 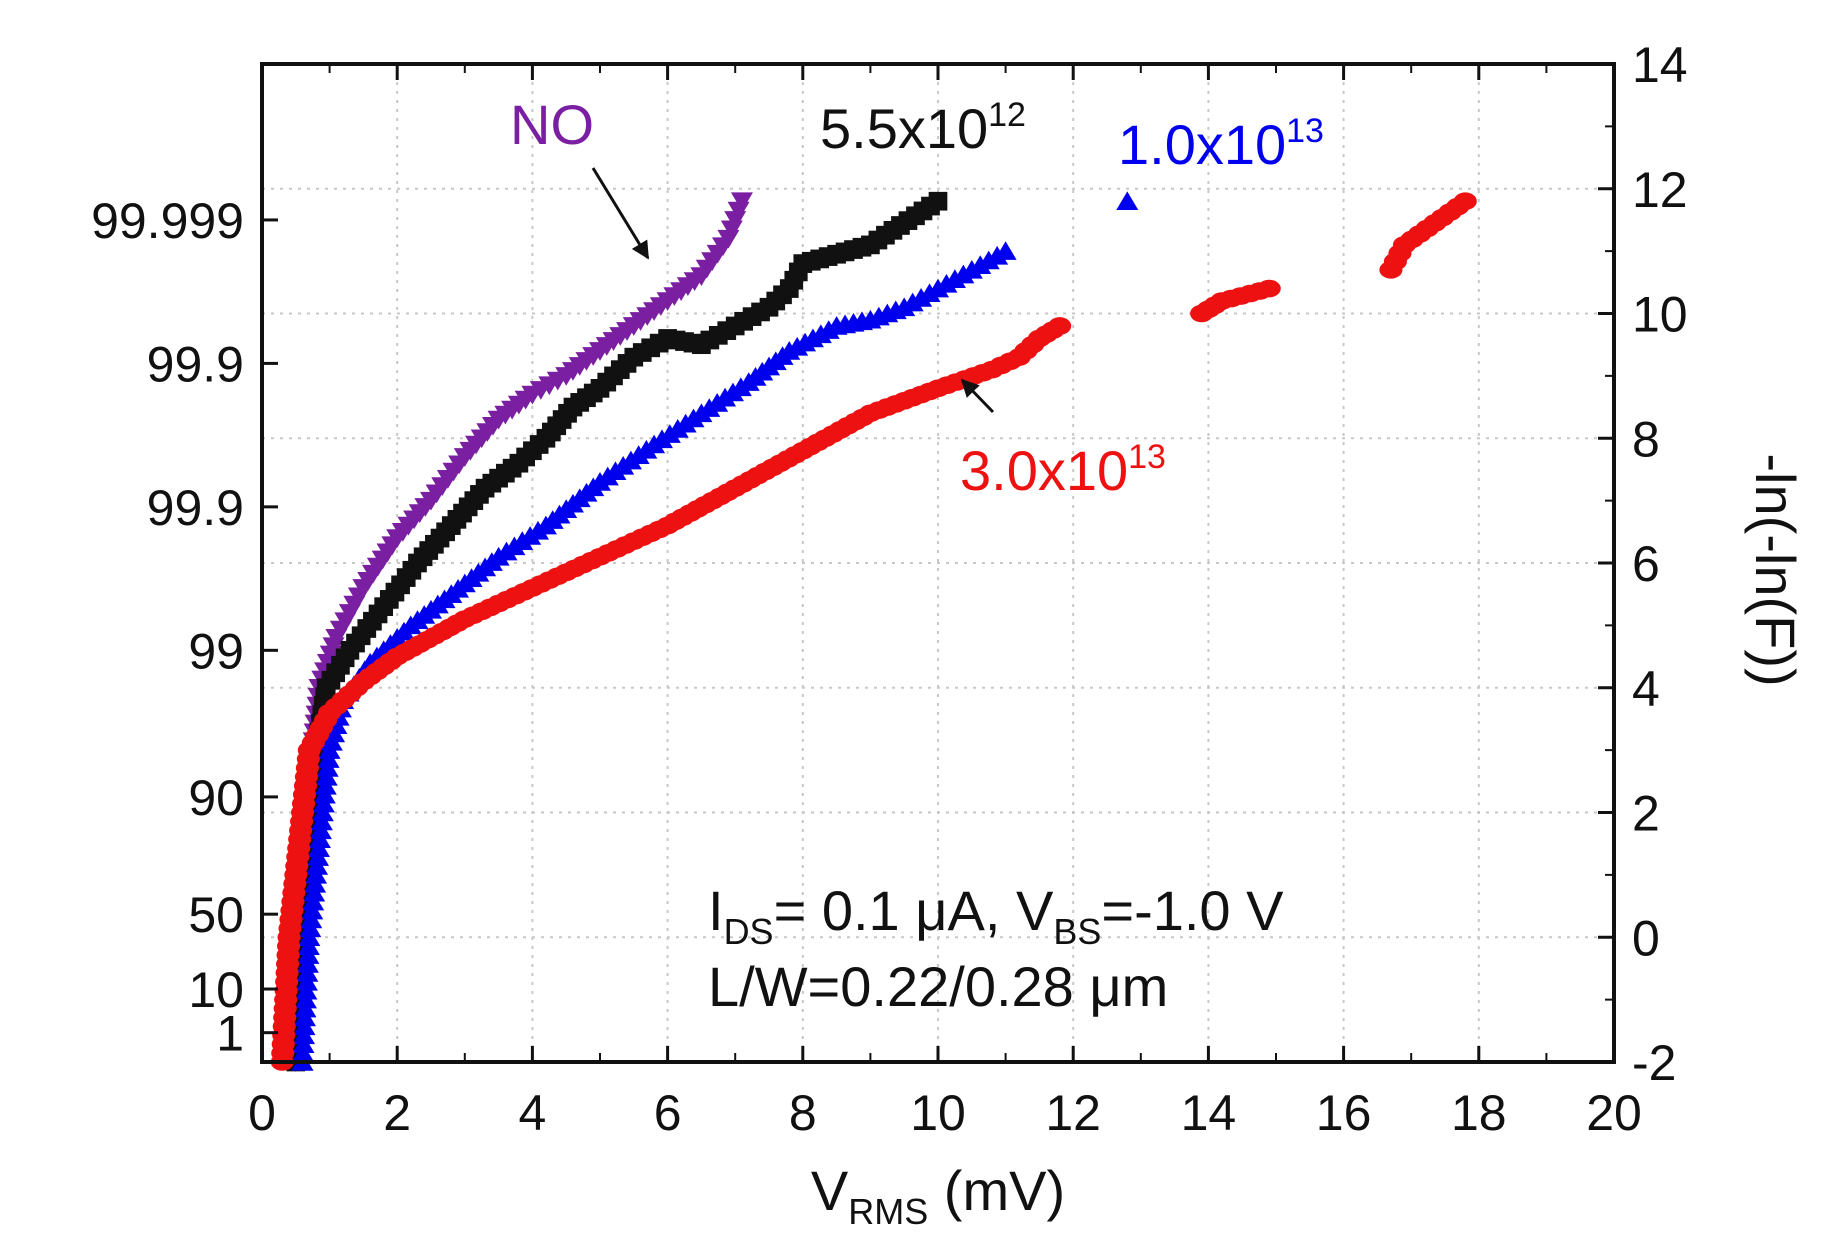 I want to click on y-tick-label: 90, so click(x=216, y=798).